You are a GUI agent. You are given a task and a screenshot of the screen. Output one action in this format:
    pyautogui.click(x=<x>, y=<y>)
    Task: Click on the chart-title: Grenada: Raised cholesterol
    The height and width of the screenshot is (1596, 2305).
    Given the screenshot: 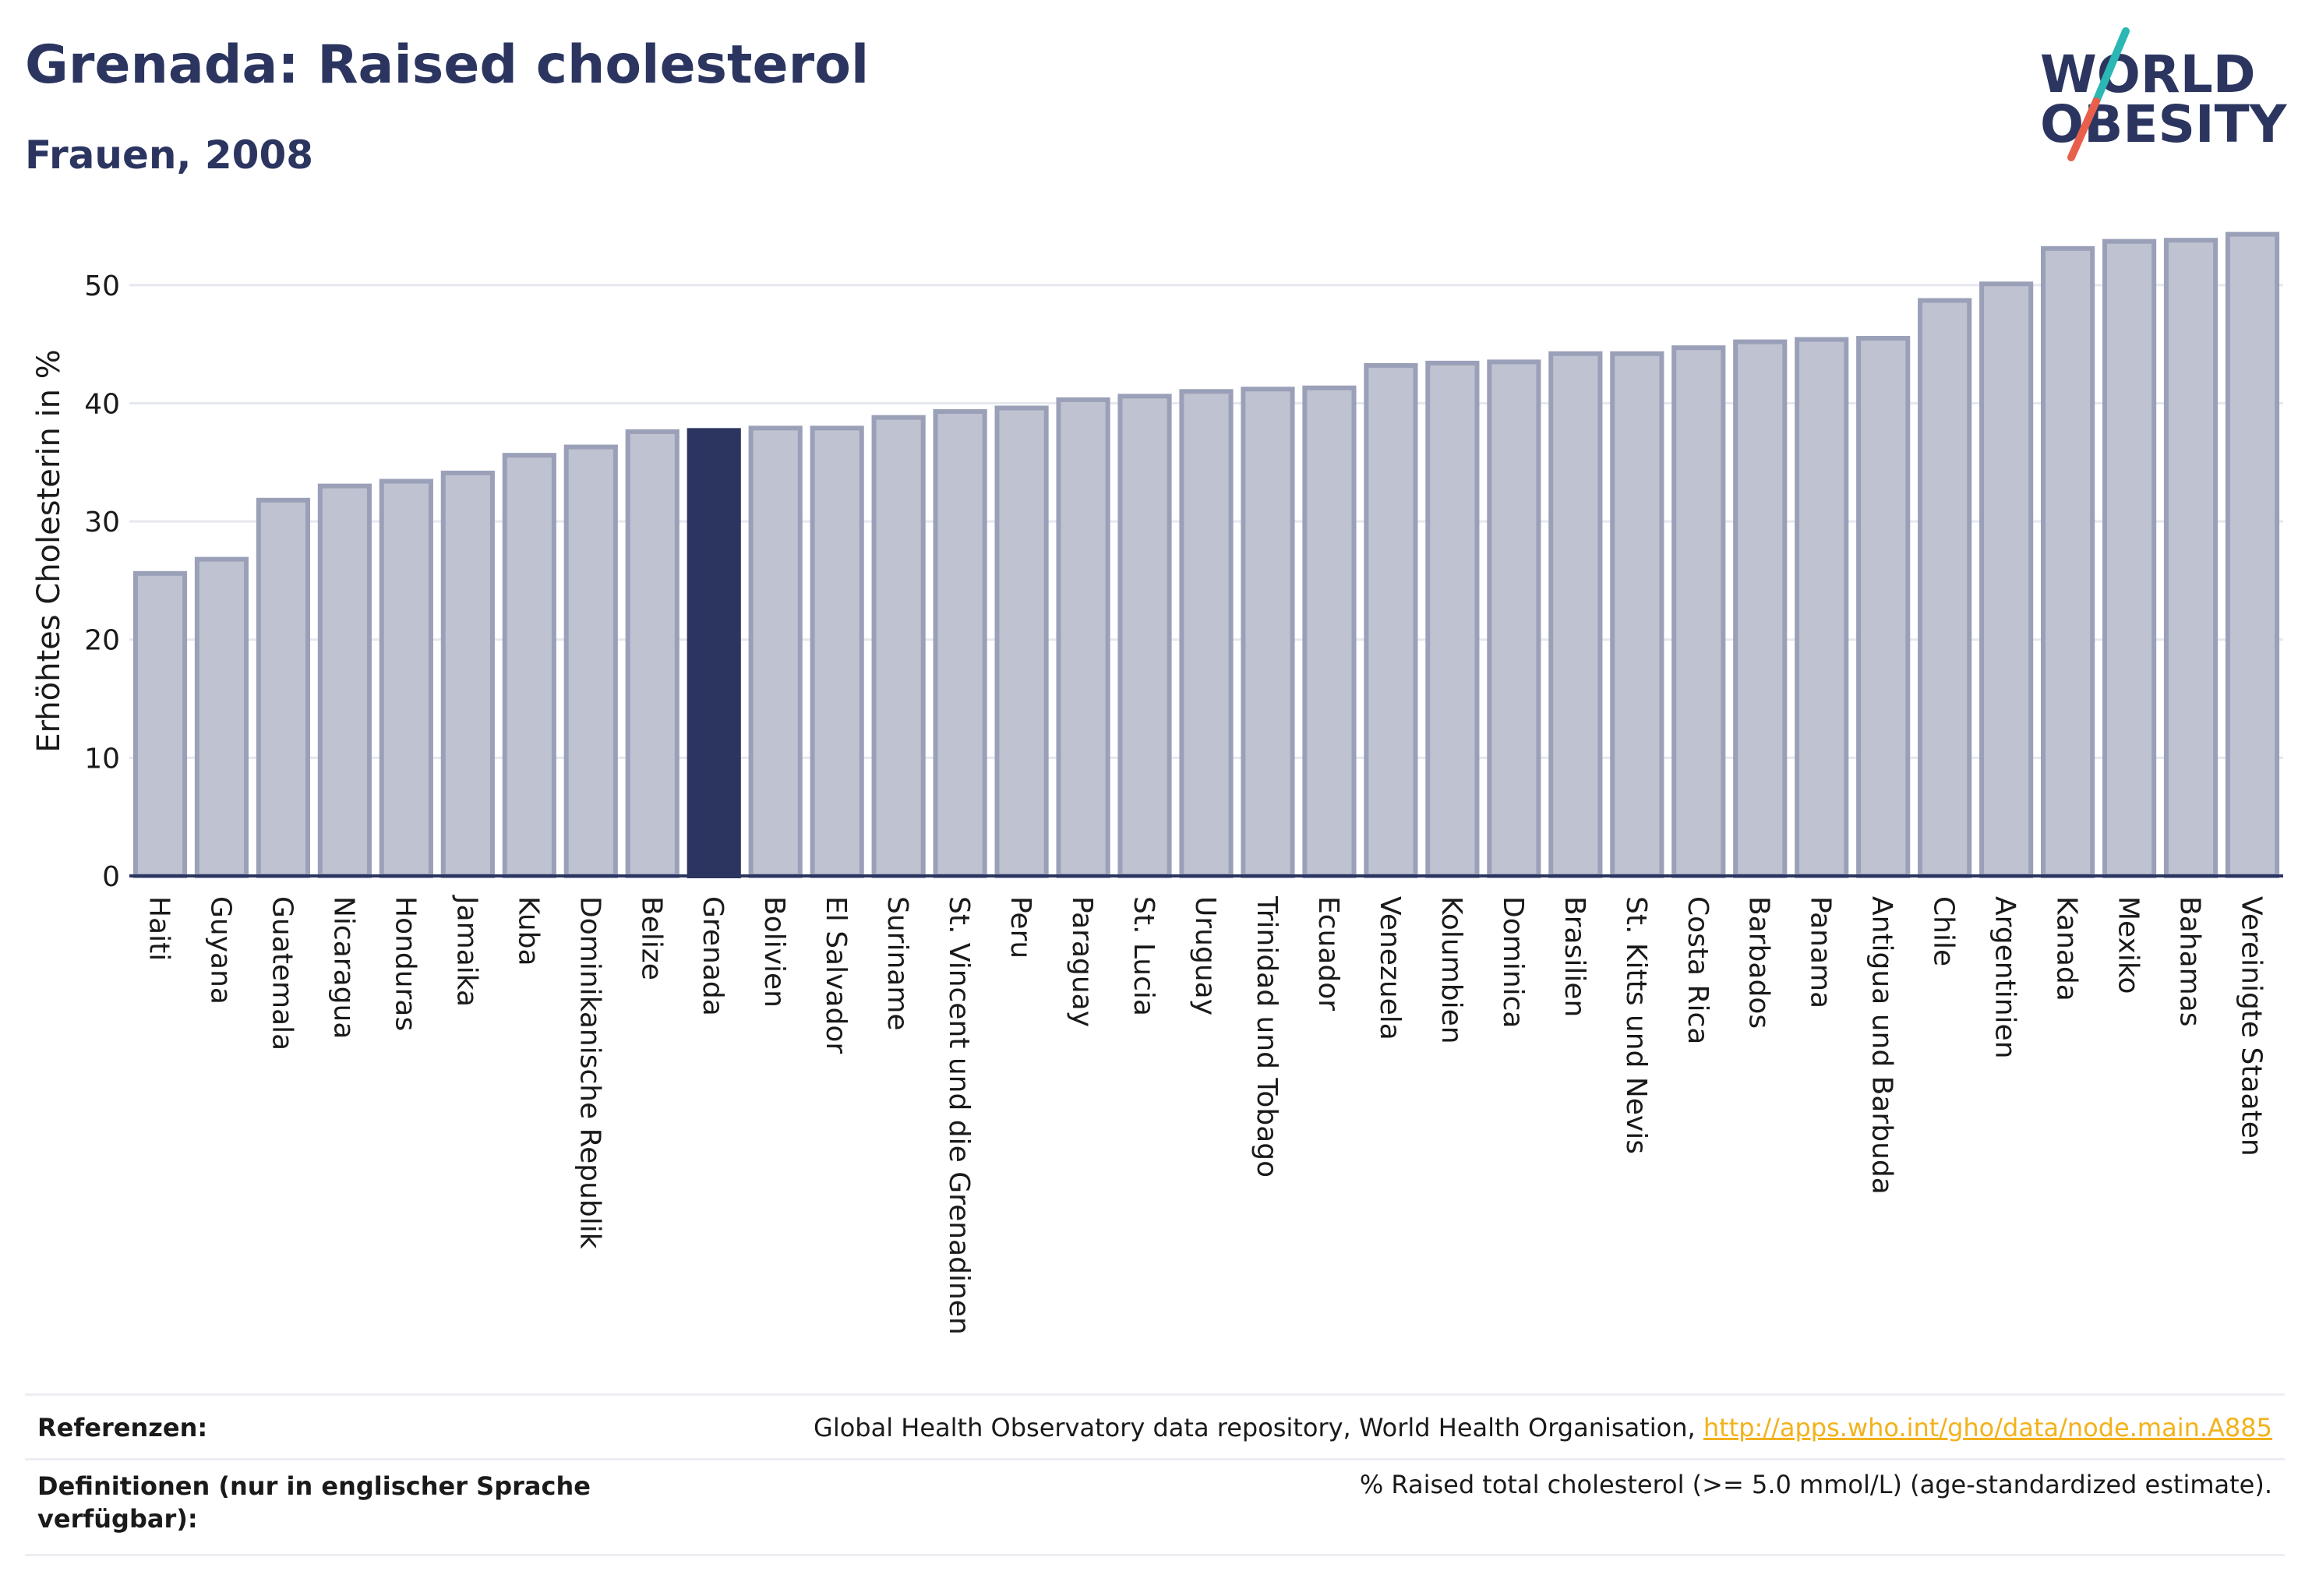 What is the action you would take?
    pyautogui.click(x=448, y=65)
    